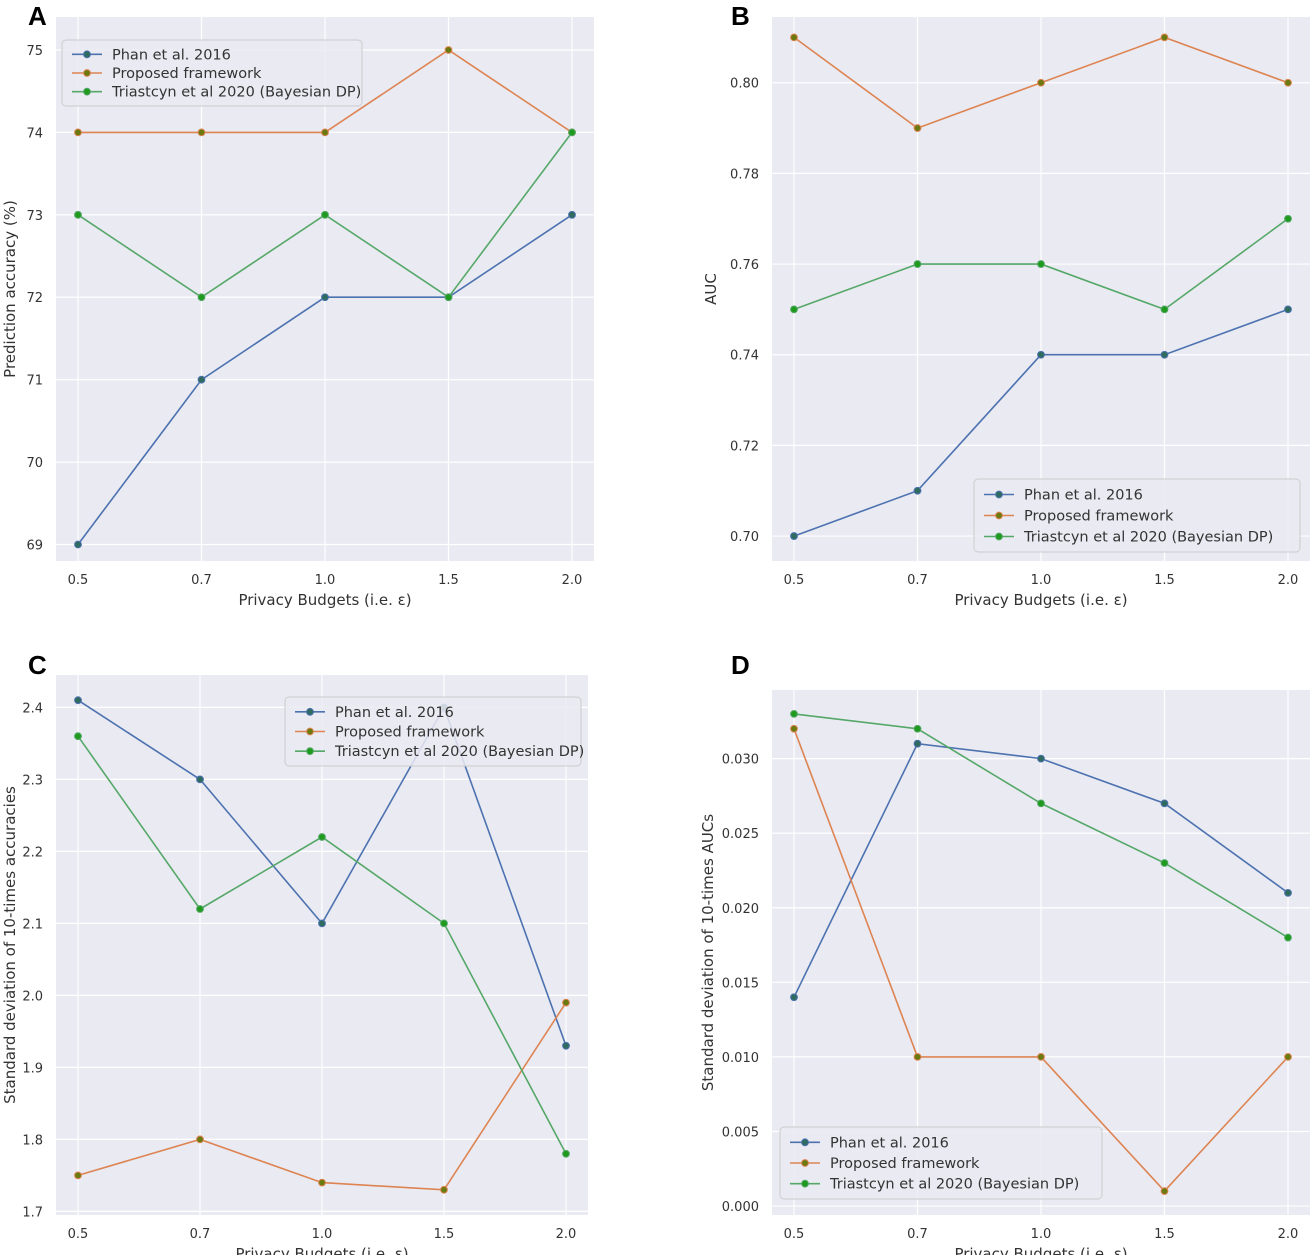 This screenshot has width=1312, height=1255. Describe the element at coordinates (744, 537) in the screenshot. I see `y-tick-label: 0.70` at that location.